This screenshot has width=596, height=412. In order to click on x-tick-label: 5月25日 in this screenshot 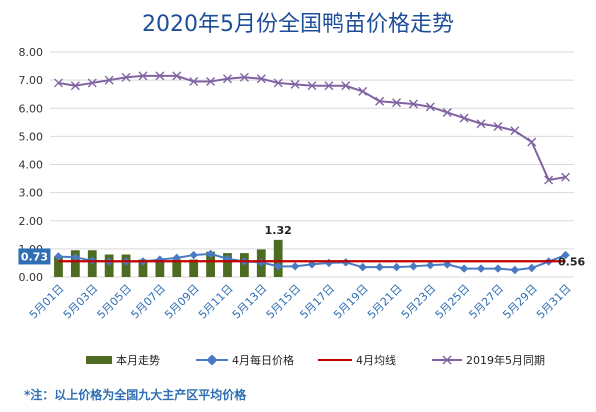, I will do `click(453, 302)`.